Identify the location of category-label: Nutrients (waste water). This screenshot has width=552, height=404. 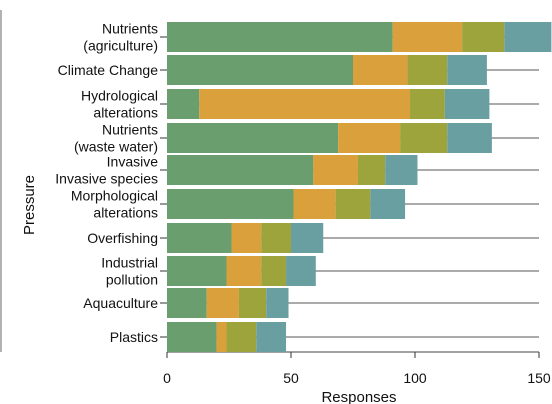
(116, 138).